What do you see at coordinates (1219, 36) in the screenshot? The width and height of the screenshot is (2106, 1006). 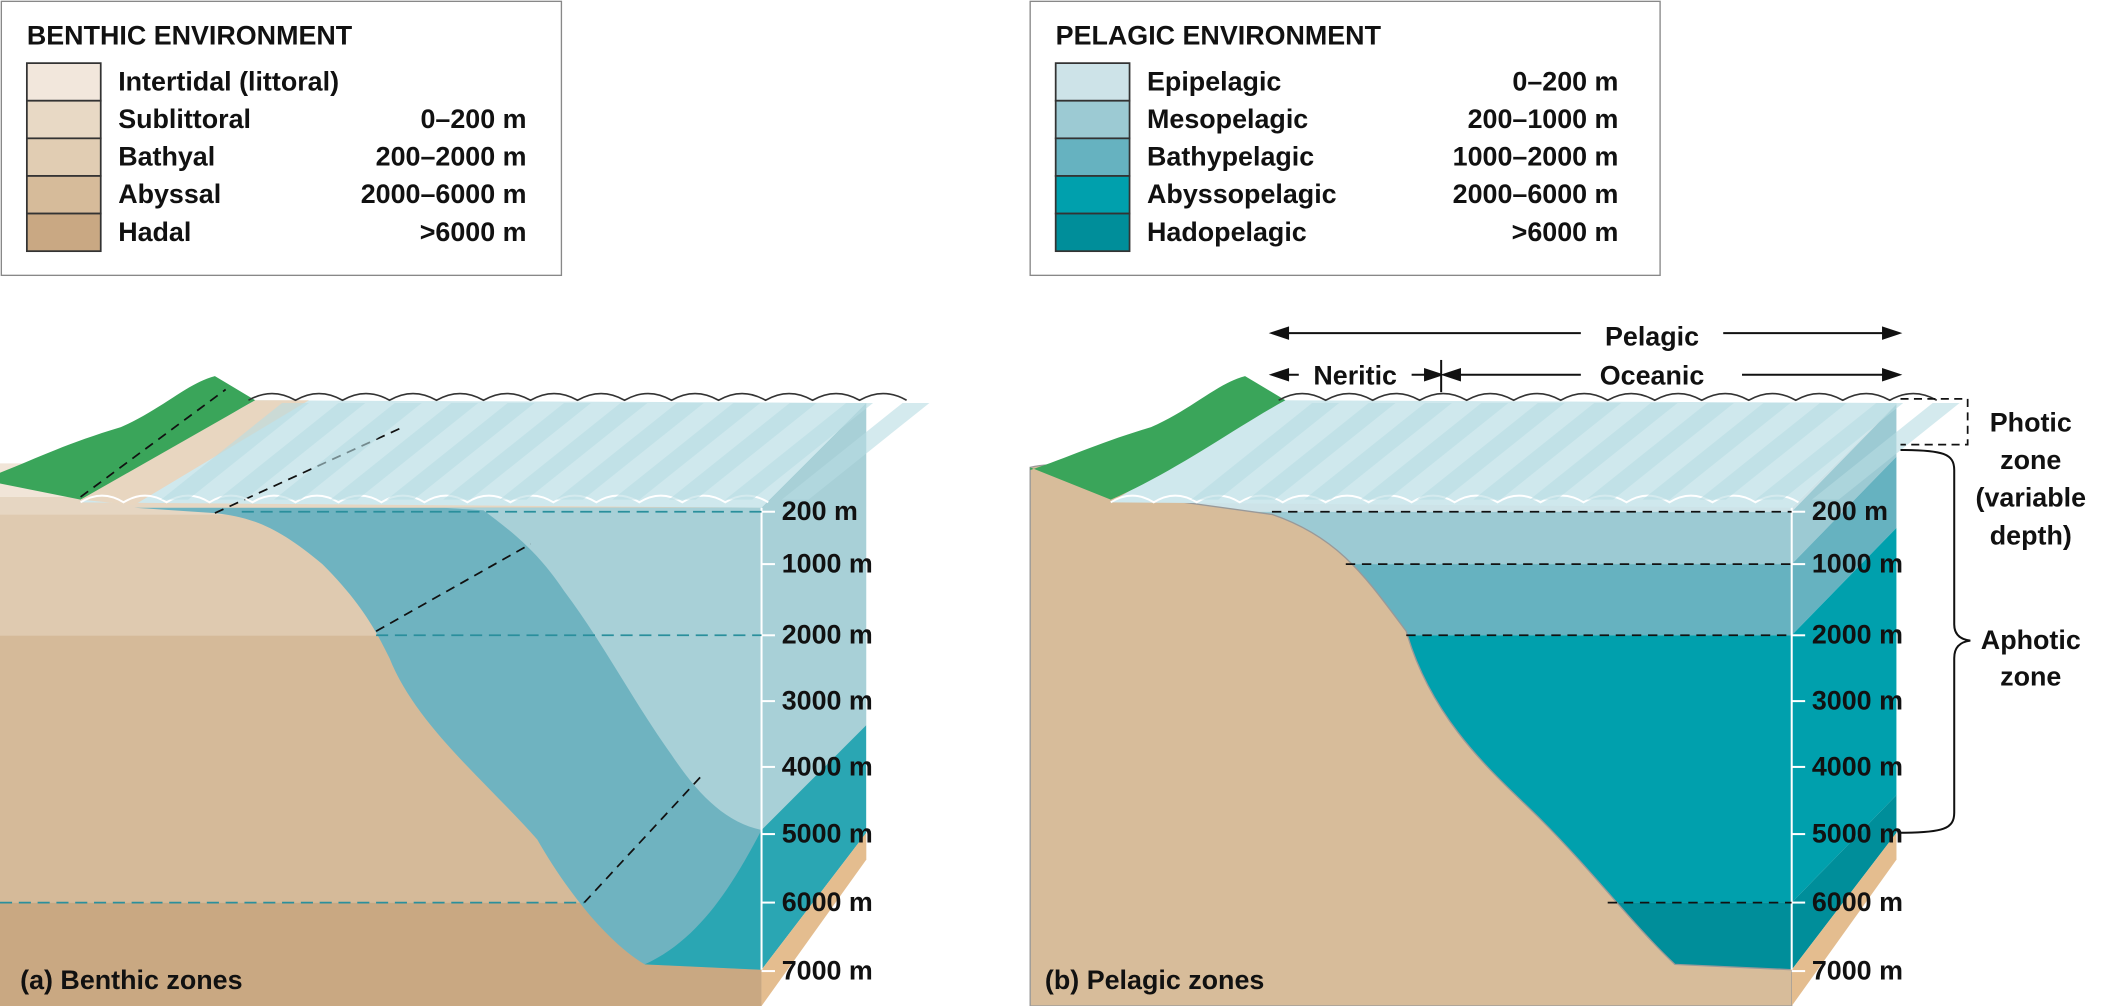 I see `legend-title: PELAGIC ENVIRONMENT` at bounding box center [1219, 36].